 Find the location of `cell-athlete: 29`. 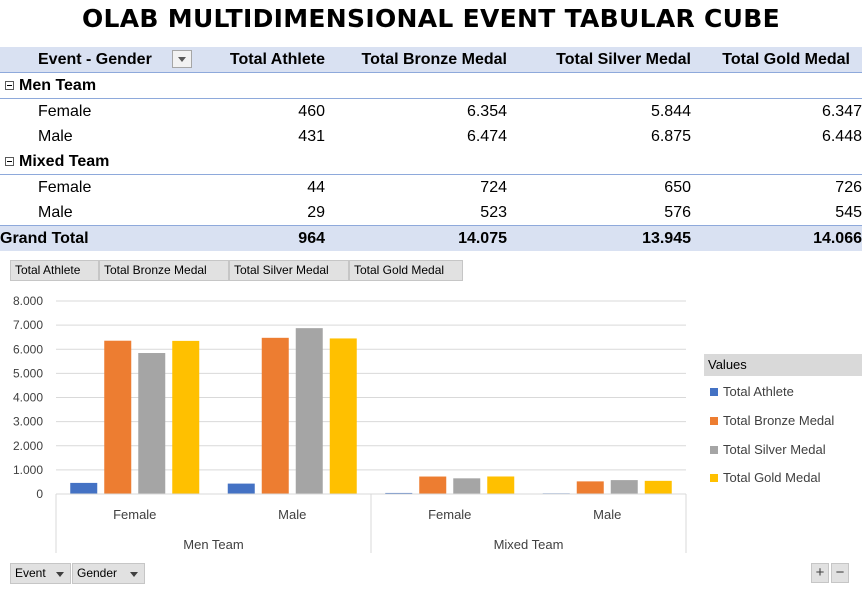

cell-athlete: 29 is located at coordinates (316, 212).